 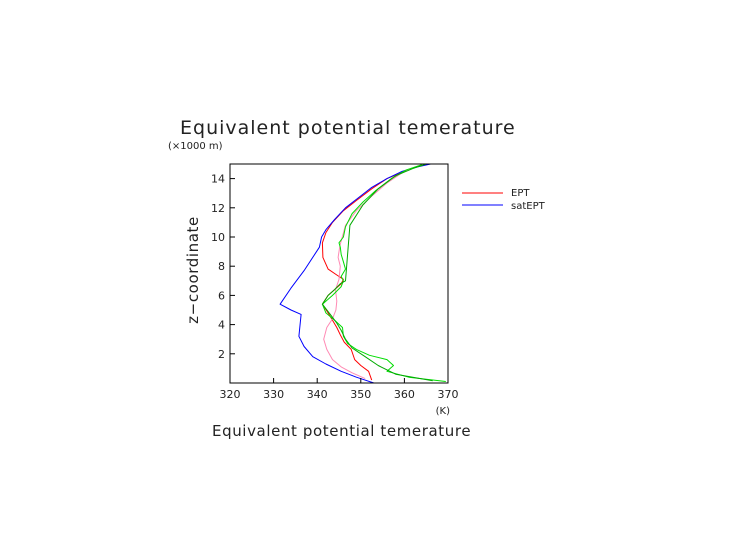 I want to click on y-ticks: 2 4 6 8 10 12 14, so click(x=223, y=267).